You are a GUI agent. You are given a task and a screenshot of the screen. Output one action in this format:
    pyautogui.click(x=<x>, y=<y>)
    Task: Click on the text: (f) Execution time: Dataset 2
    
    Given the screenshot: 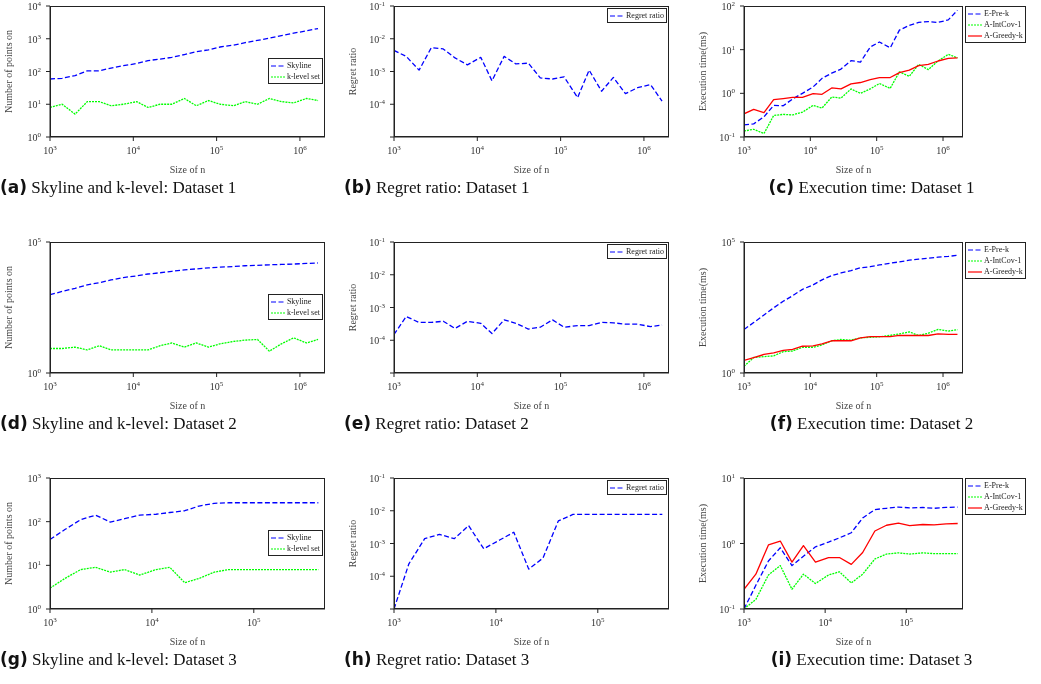 What is the action you would take?
    pyautogui.click(x=871, y=423)
    